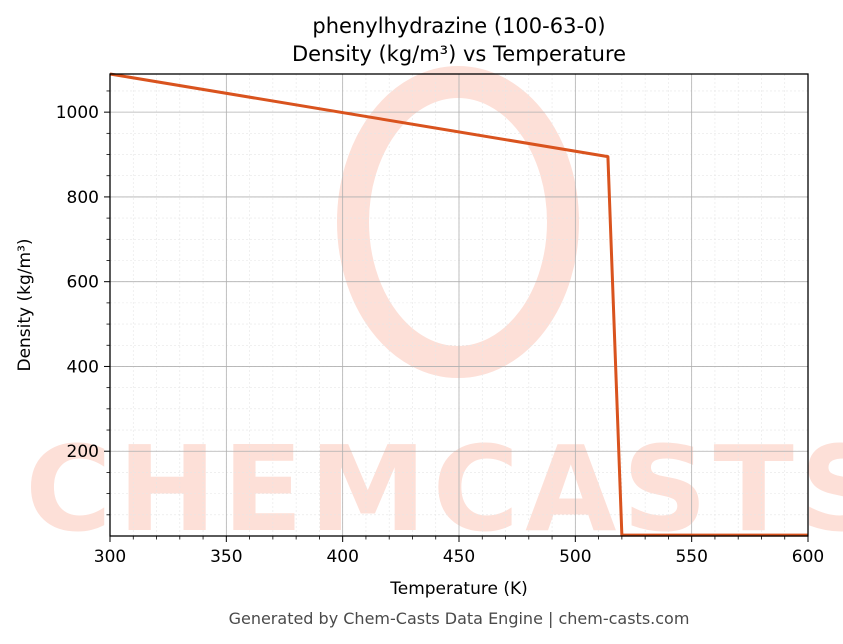 The width and height of the screenshot is (843, 644). I want to click on y-axis-label: Density (kg/m³), so click(25, 304).